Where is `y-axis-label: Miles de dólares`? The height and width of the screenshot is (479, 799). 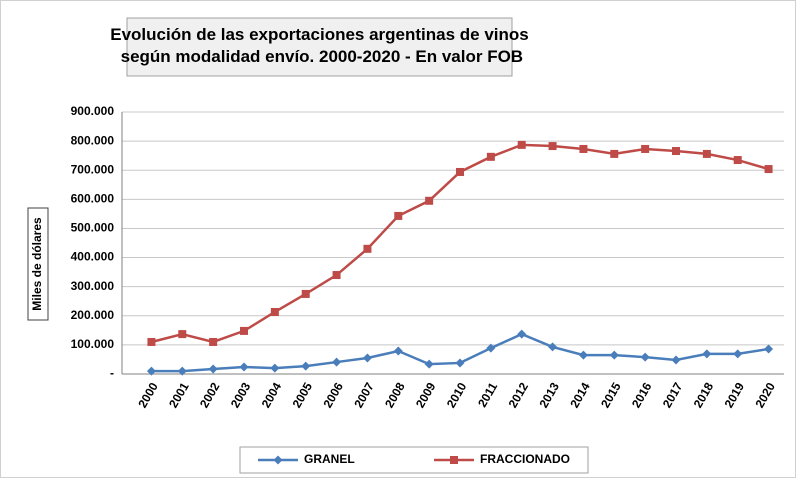 y-axis-label: Miles de dólares is located at coordinates (37, 264).